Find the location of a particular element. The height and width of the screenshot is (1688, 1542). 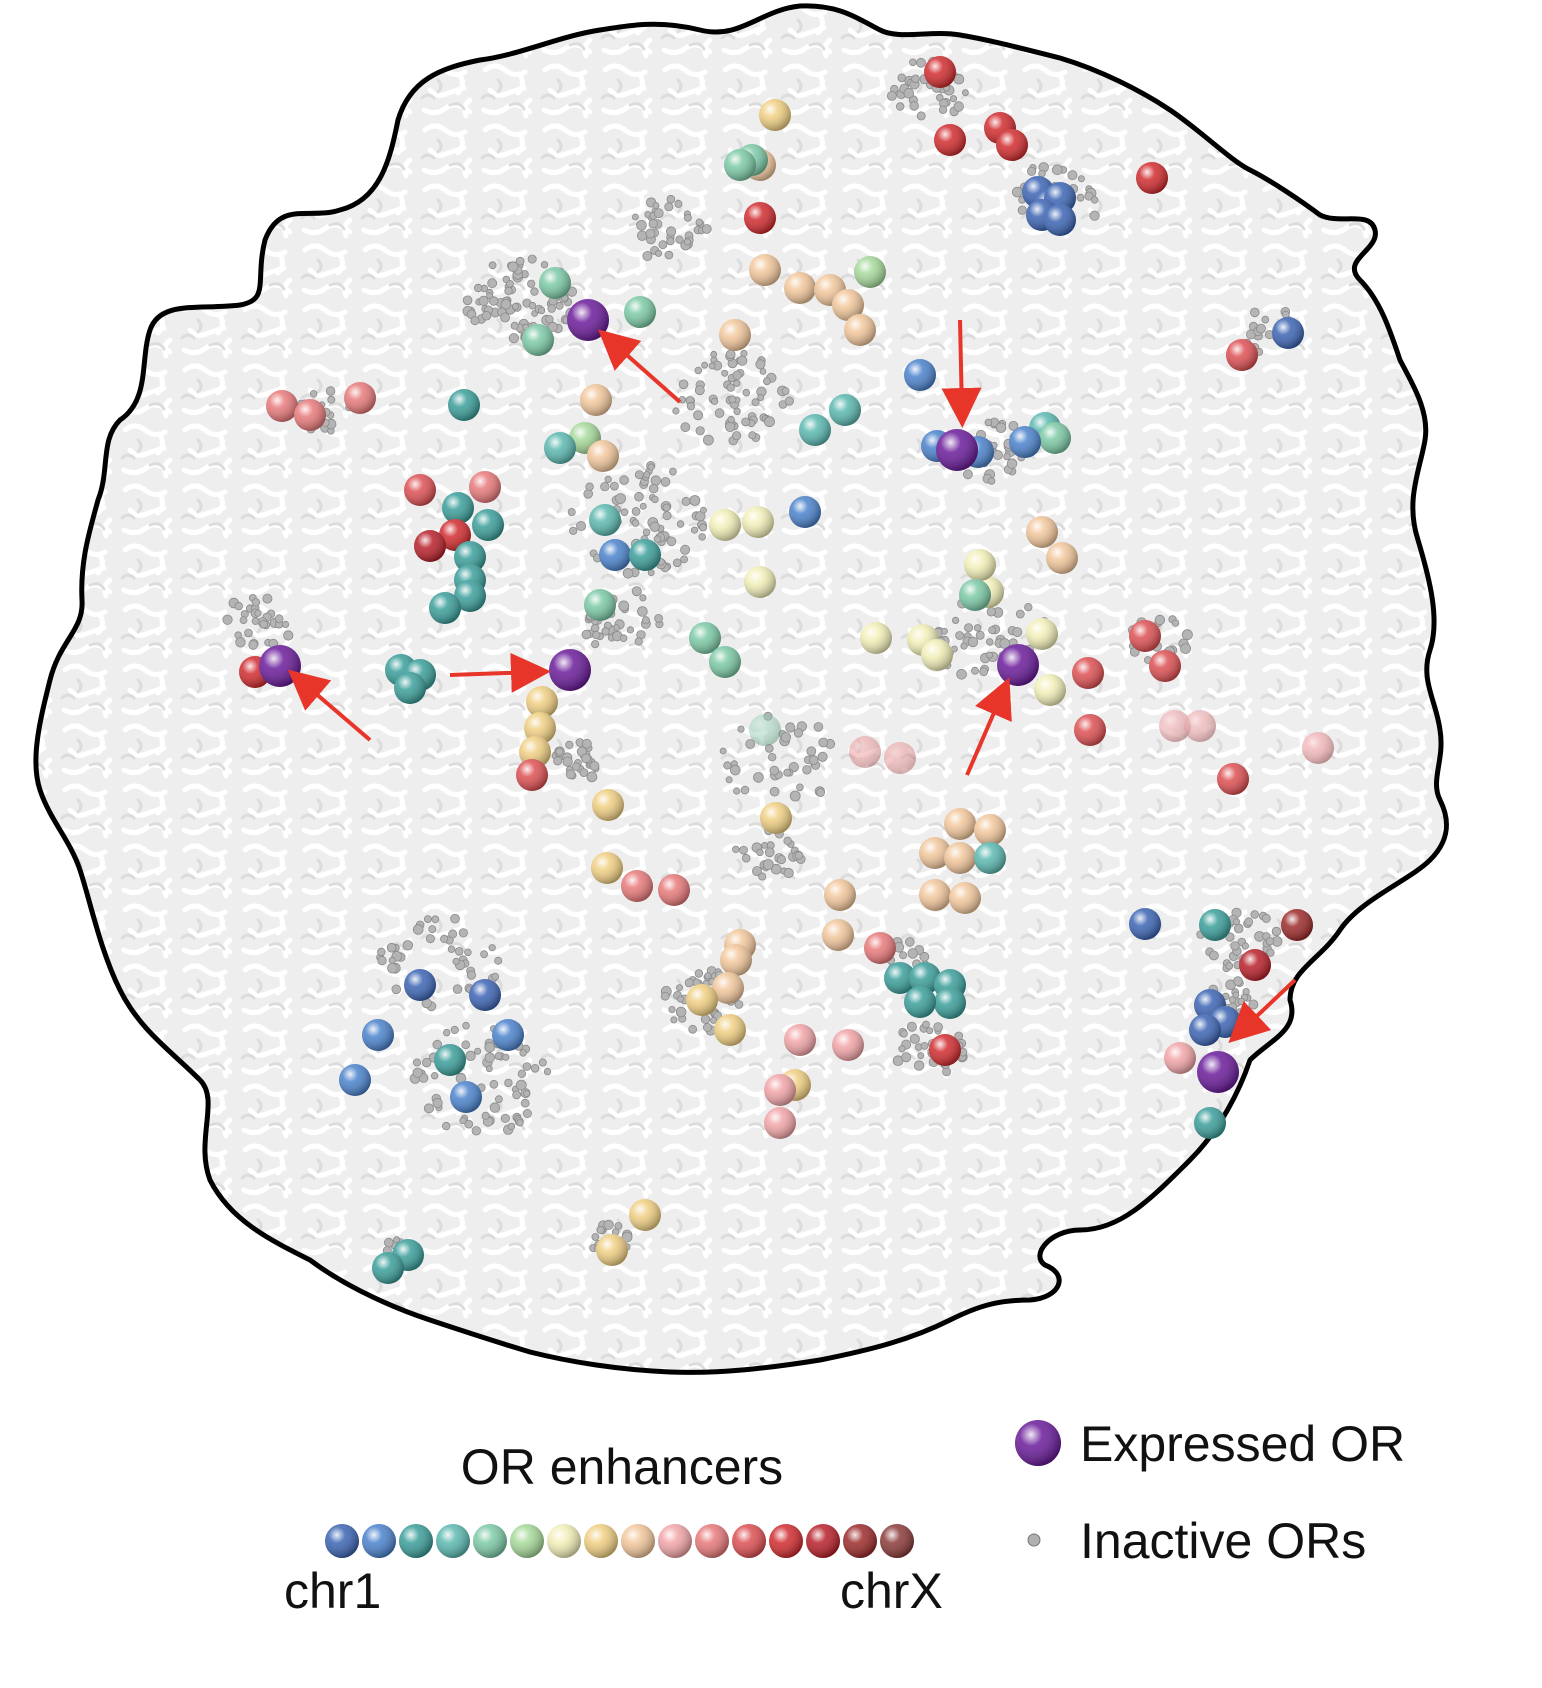

expressed-or-sphere-shine is located at coordinates (588, 320).